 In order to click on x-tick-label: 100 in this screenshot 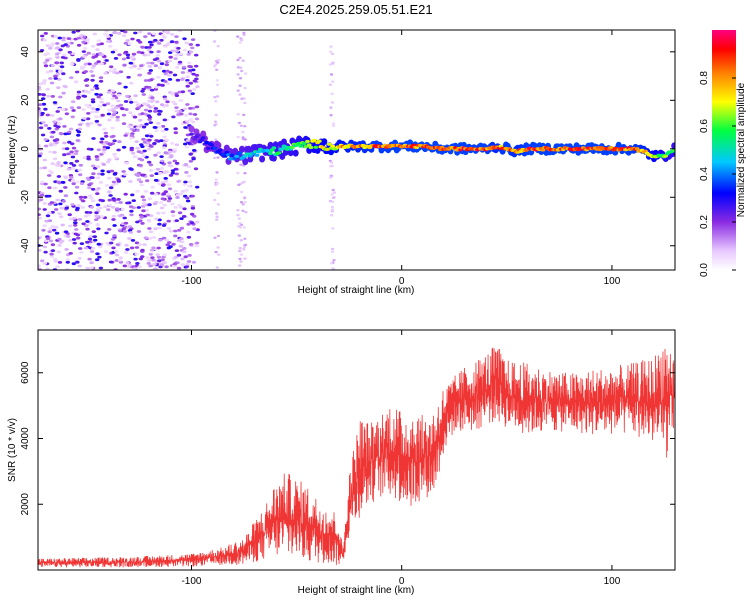, I will do `click(612, 281)`.